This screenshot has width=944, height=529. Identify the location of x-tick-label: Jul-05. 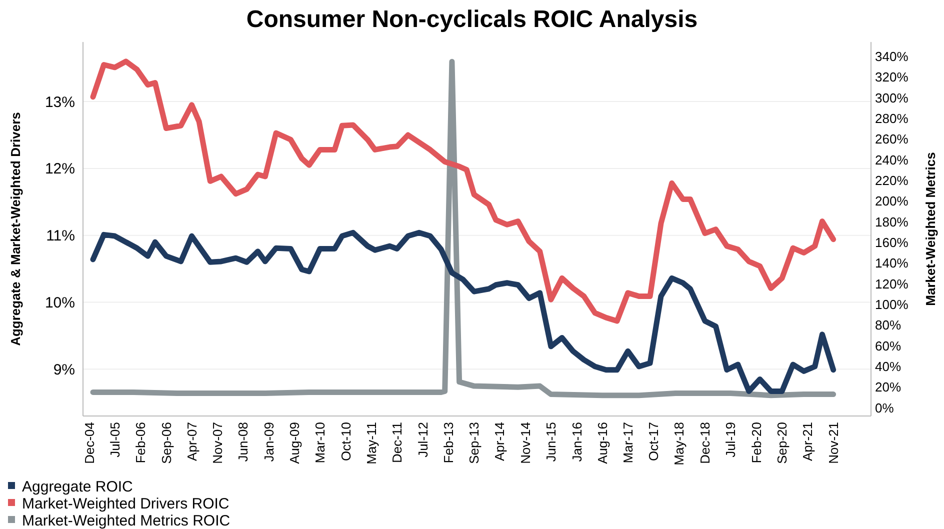
(114, 440).